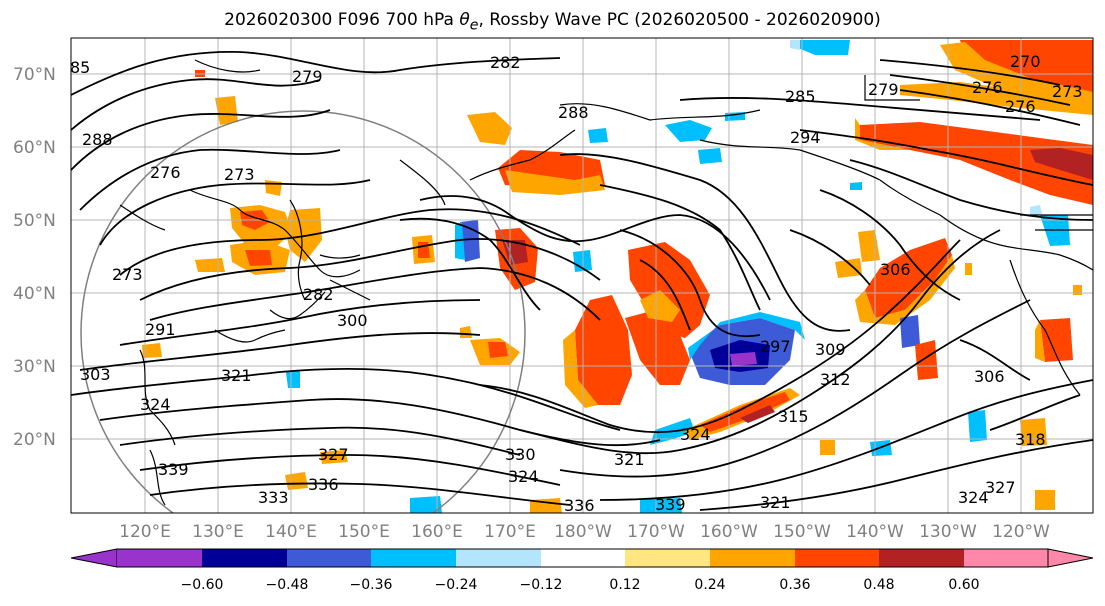  I want to click on colorbar-tick-label: −0.12, so click(541, 585).